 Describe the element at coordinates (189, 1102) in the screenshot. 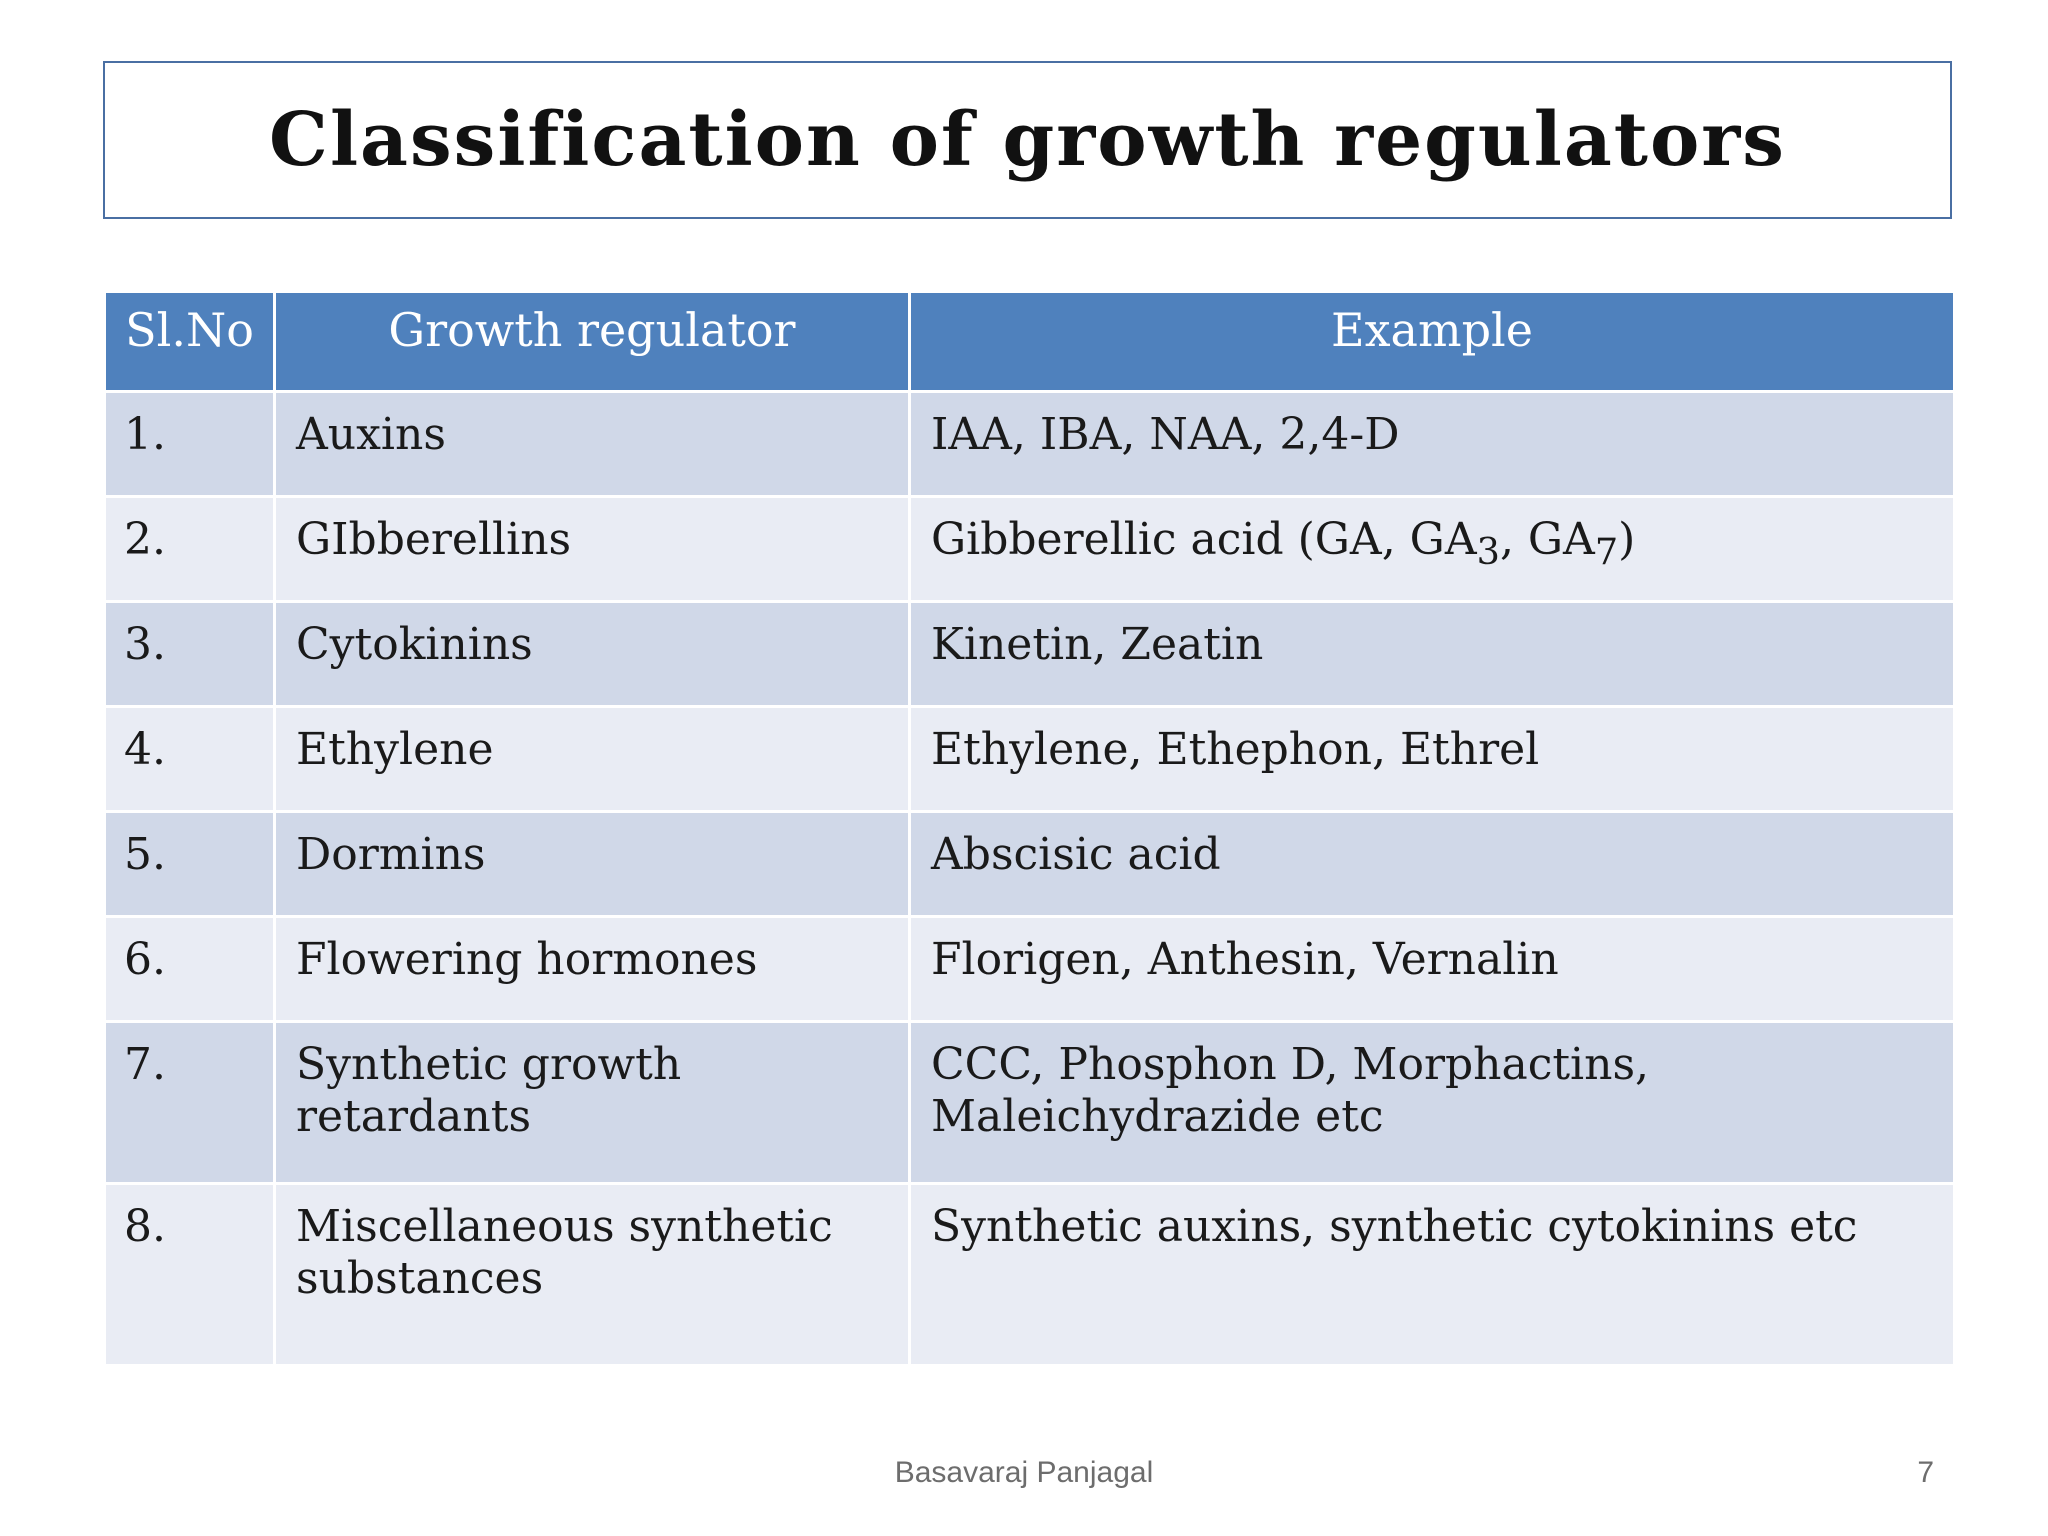

I see `row-number: 7.` at that location.